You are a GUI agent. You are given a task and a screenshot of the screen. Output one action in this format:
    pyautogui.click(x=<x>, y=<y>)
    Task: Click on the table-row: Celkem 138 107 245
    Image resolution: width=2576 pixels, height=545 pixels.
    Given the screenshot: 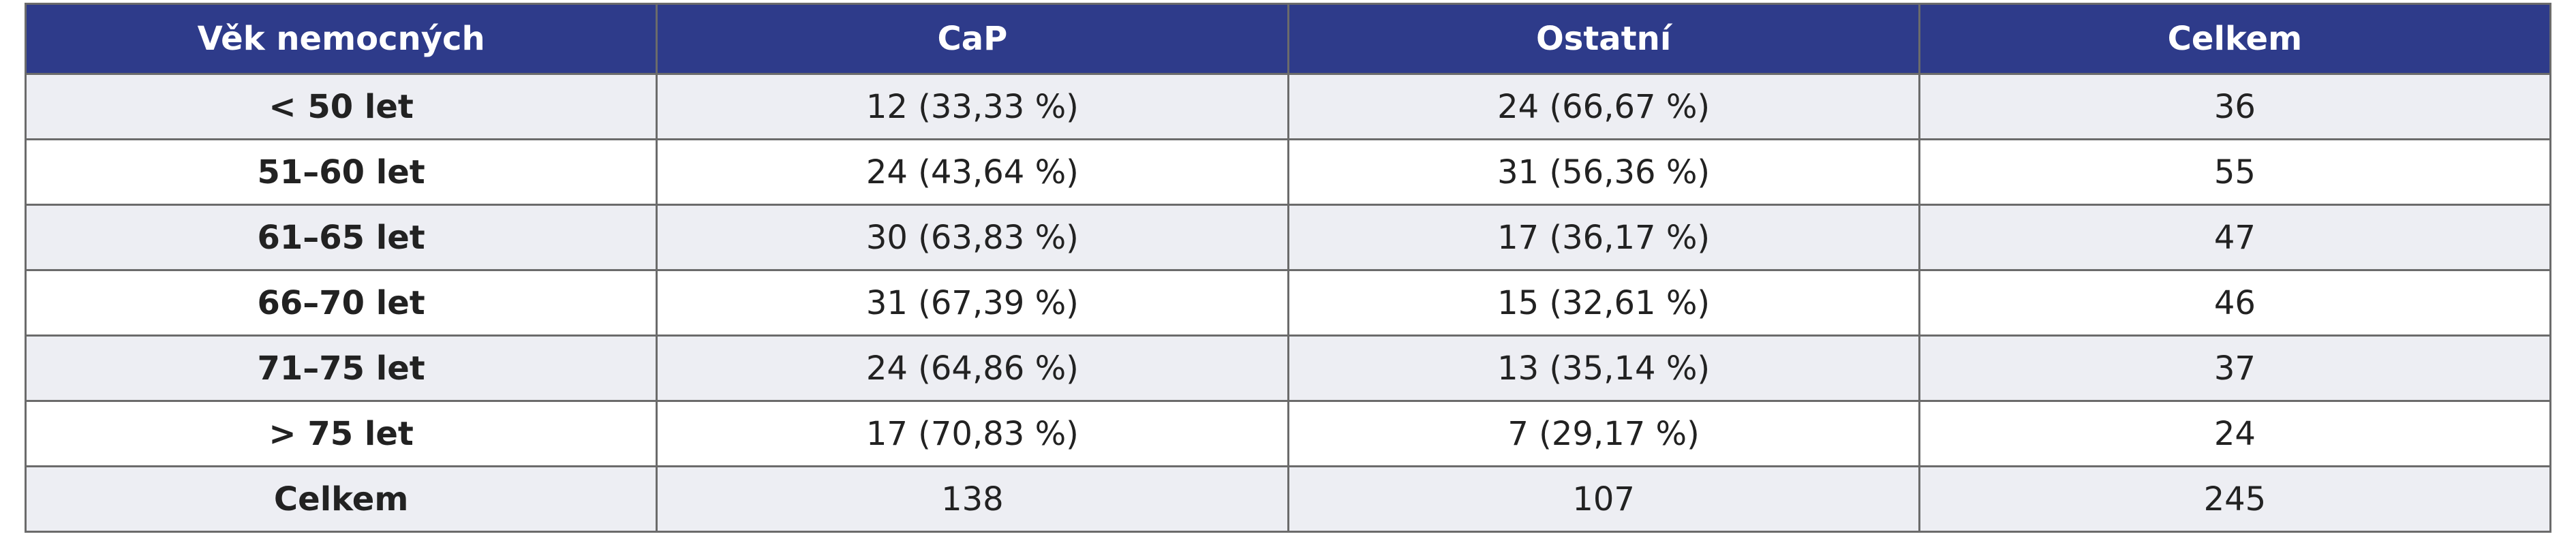 What is the action you would take?
    pyautogui.click(x=1288, y=499)
    